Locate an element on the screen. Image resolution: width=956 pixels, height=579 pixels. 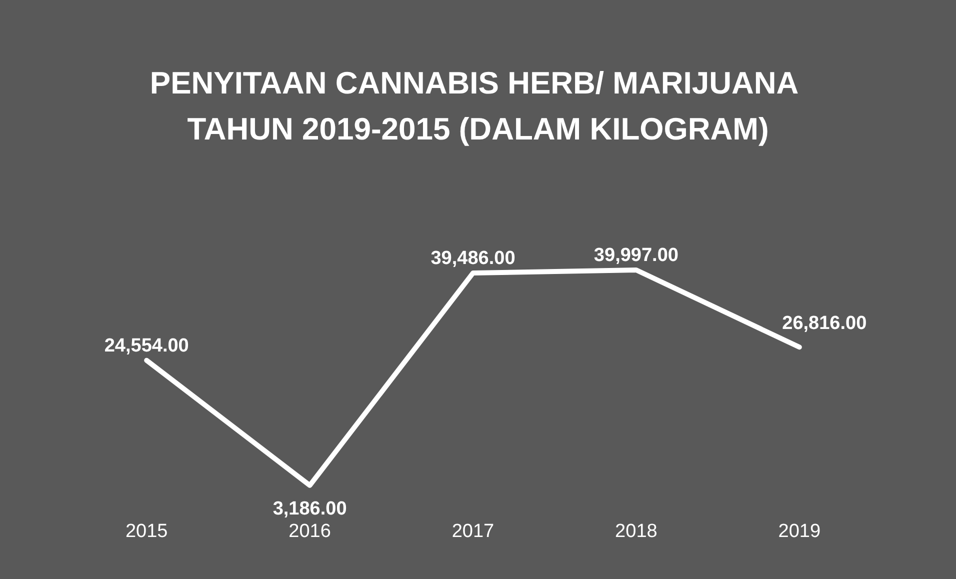
data-label: 3,186.00 is located at coordinates (309, 509).